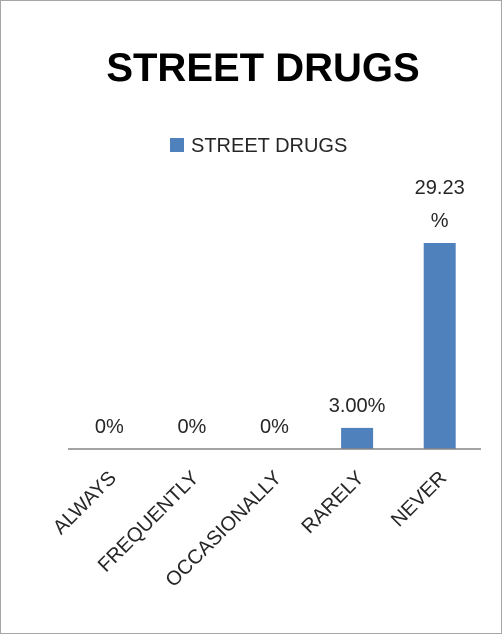 The image size is (504, 637). What do you see at coordinates (109, 427) in the screenshot?
I see `data-label-always: 0%` at bounding box center [109, 427].